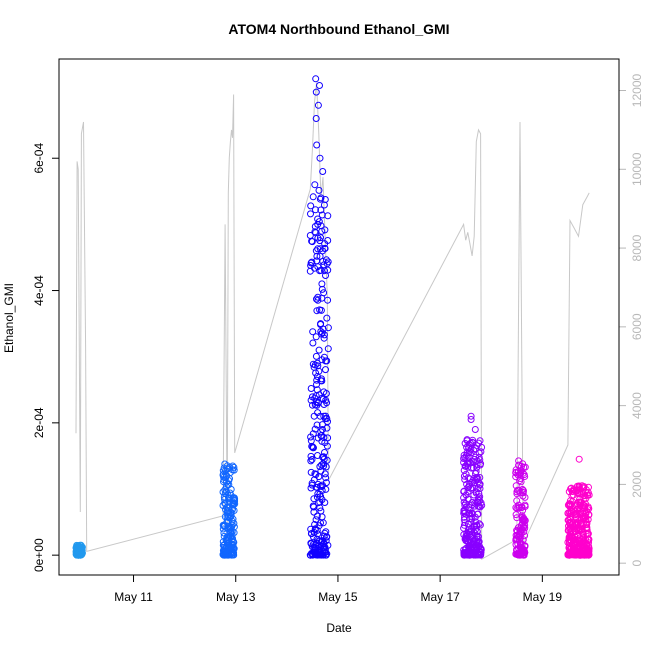 This screenshot has width=650, height=650. I want to click on y-axis-label: Ethanol_GMI, so click(9, 318).